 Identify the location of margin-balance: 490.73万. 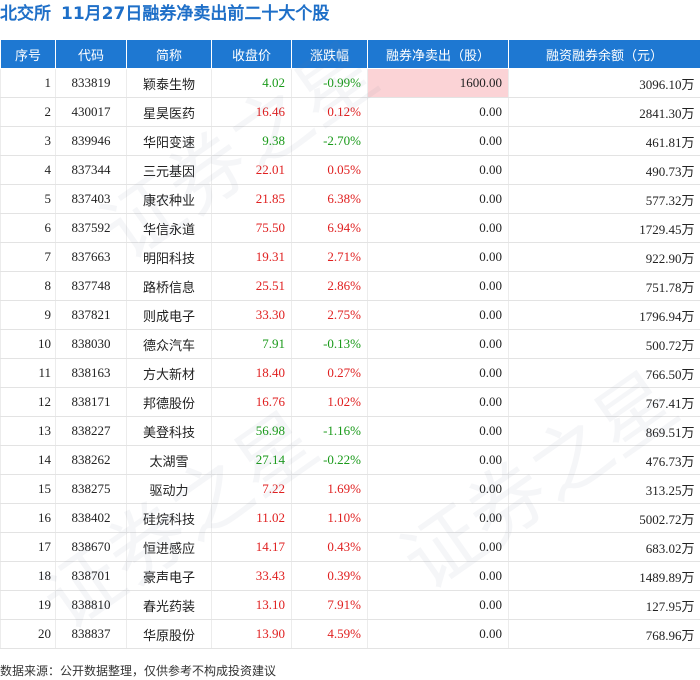
(604, 170).